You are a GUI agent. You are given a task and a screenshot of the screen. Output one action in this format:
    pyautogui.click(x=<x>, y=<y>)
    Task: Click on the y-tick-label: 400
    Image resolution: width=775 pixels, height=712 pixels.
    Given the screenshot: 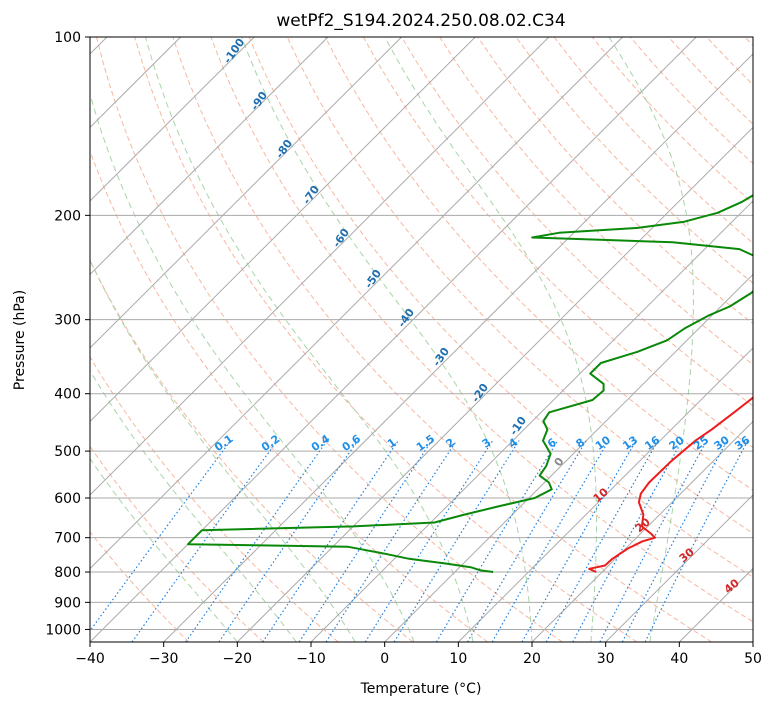 What is the action you would take?
    pyautogui.click(x=67, y=395)
    